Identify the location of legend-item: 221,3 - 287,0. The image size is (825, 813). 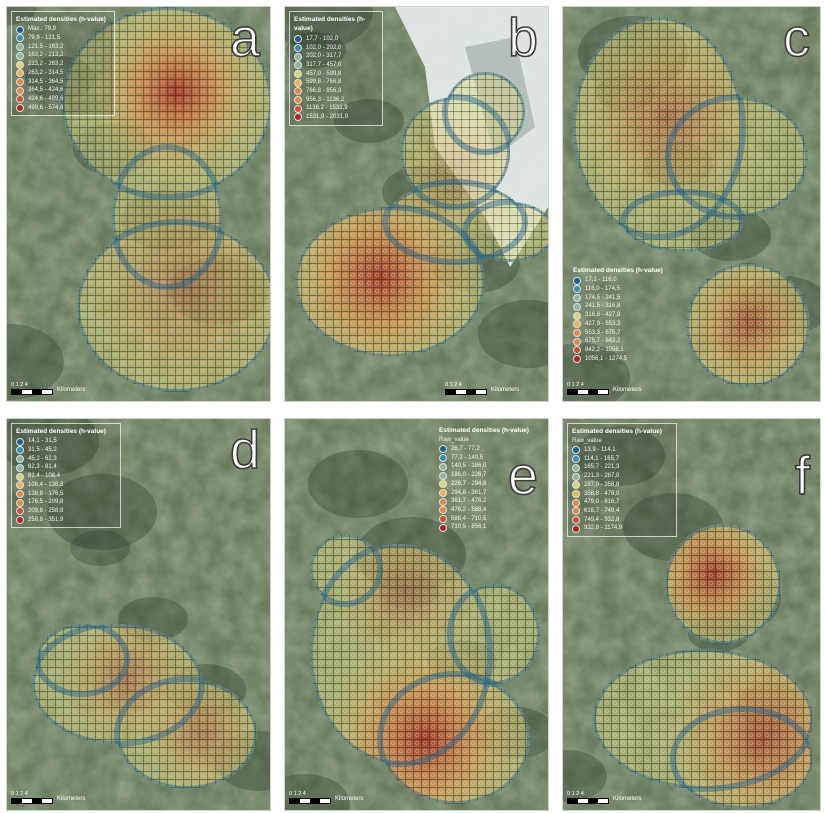
(622, 476).